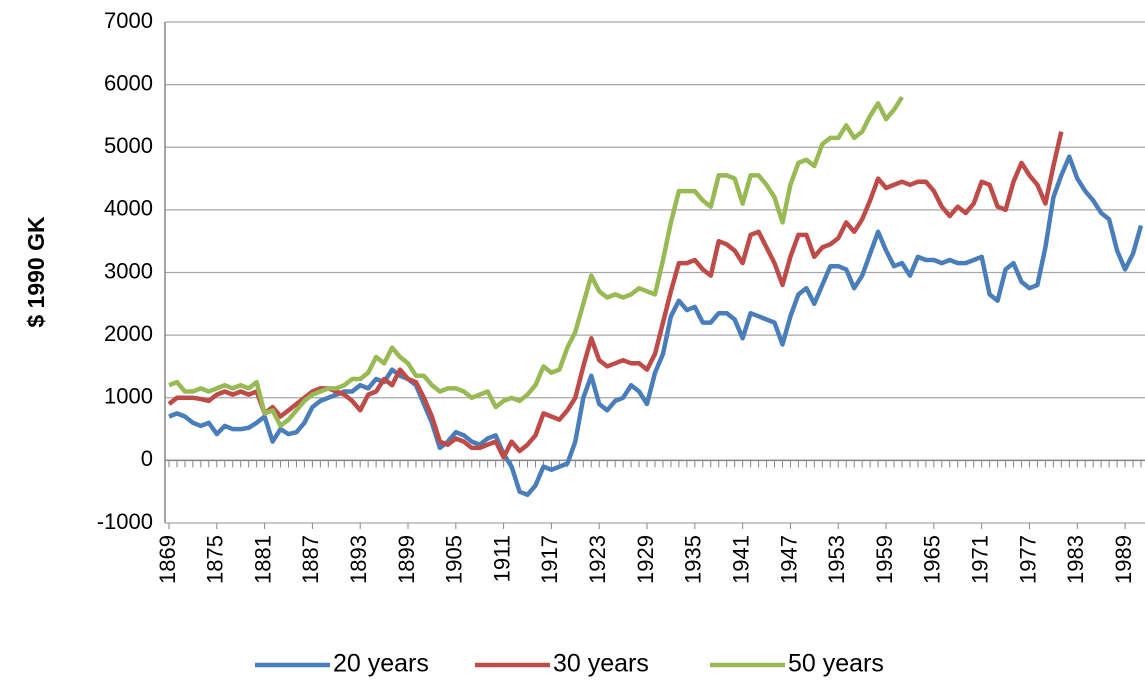 Image resolution: width=1145 pixels, height=686 pixels. I want to click on x-tick-label: 1869, so click(167, 559).